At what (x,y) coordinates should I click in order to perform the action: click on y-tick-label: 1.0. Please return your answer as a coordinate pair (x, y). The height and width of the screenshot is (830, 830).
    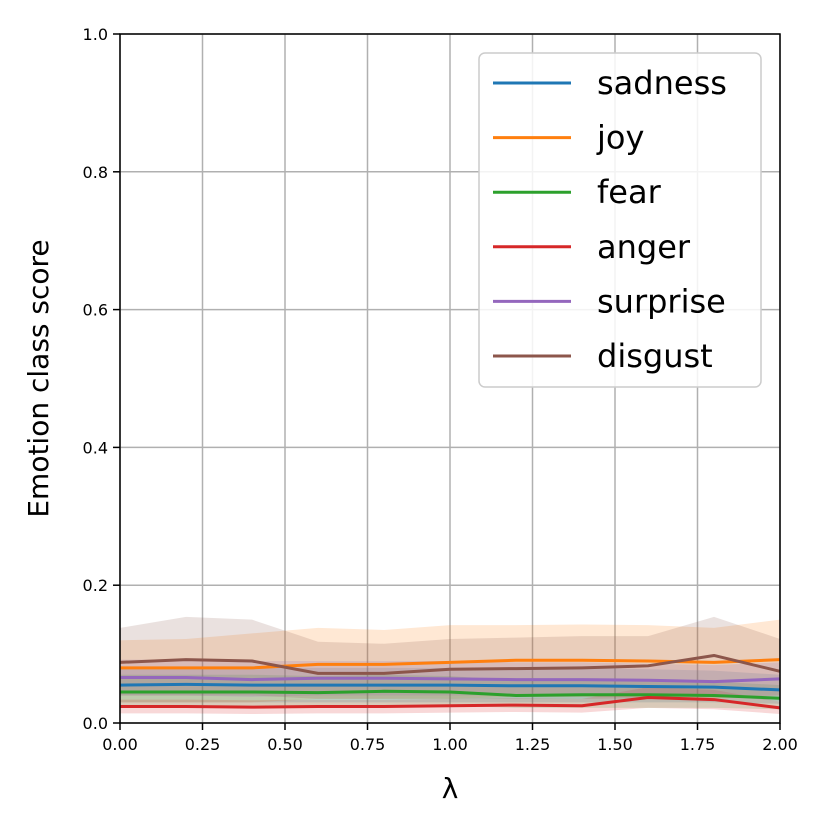
    Looking at the image, I should click on (95, 34).